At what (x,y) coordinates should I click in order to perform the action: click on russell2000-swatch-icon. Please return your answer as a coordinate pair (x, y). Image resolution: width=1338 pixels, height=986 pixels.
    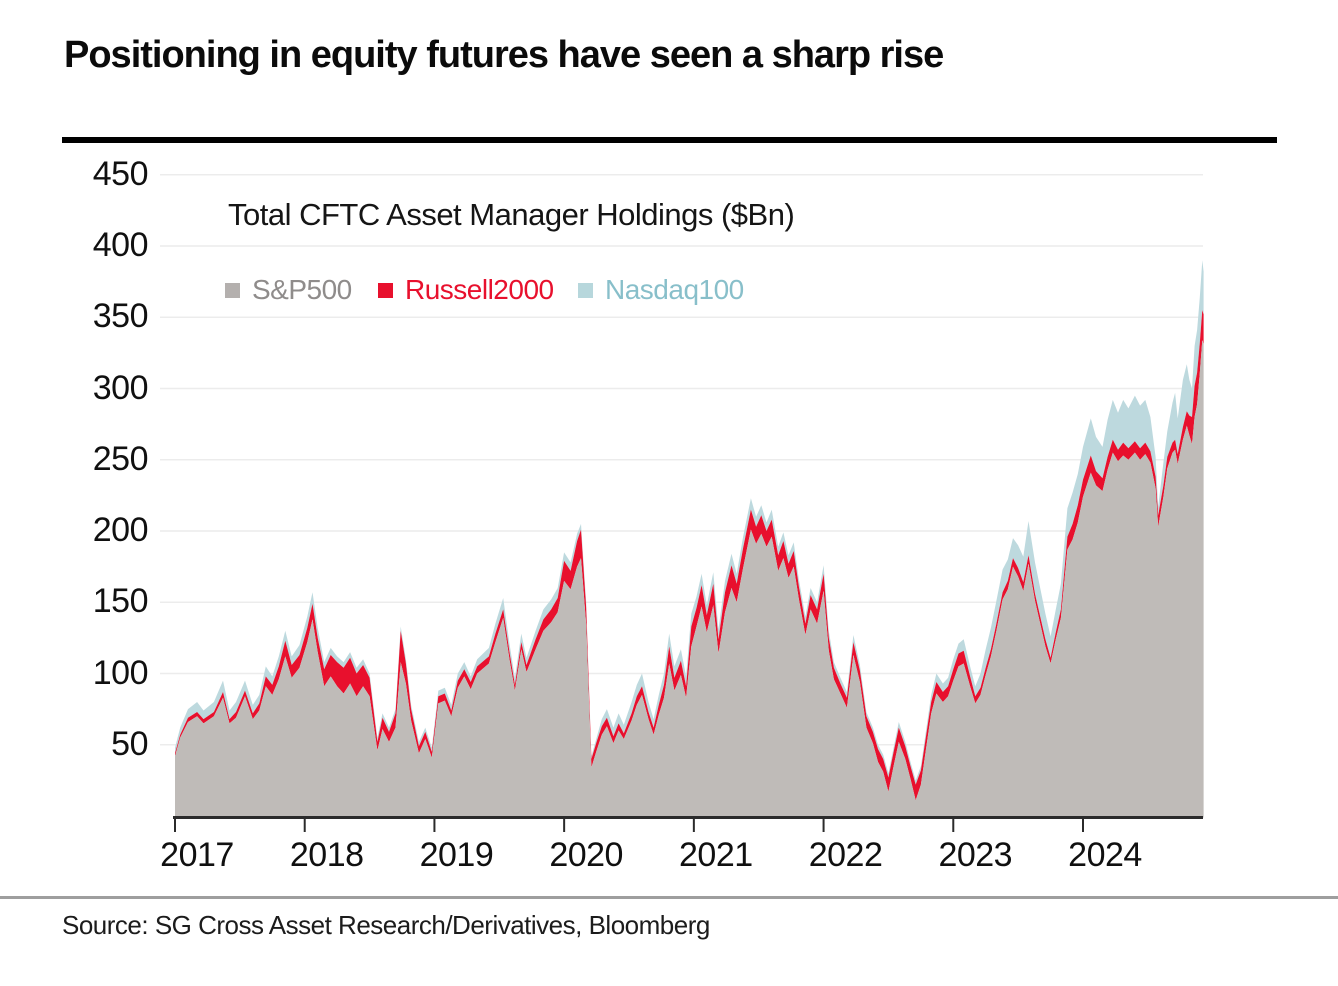
    Looking at the image, I should click on (385, 290).